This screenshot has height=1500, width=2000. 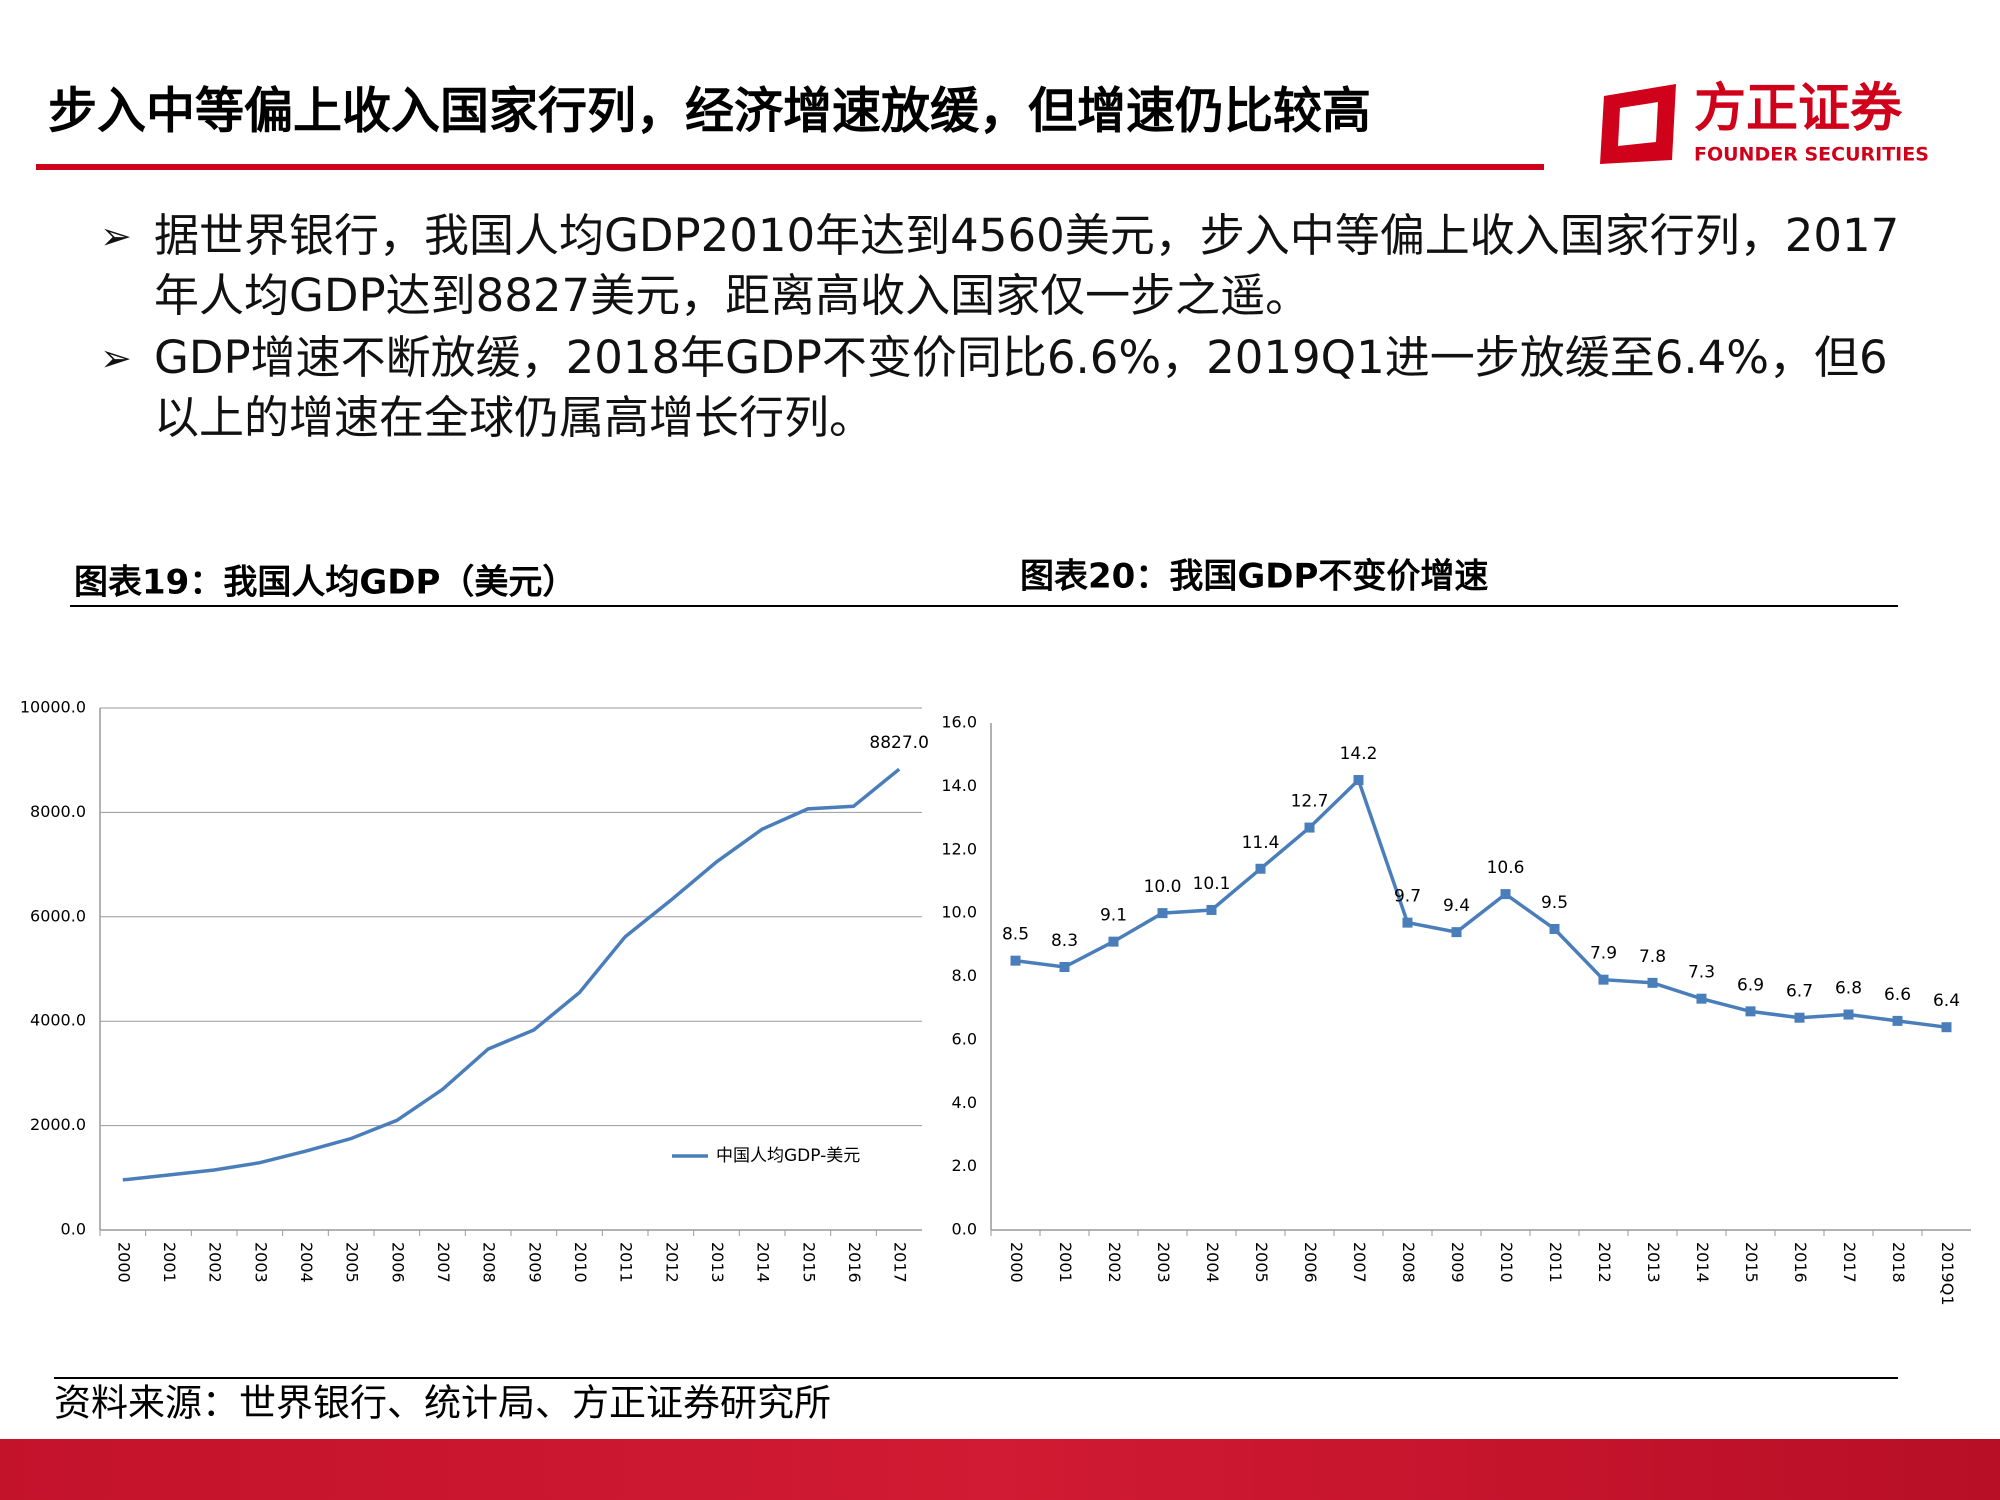 I want to click on data-label: 9.1, so click(x=1113, y=916).